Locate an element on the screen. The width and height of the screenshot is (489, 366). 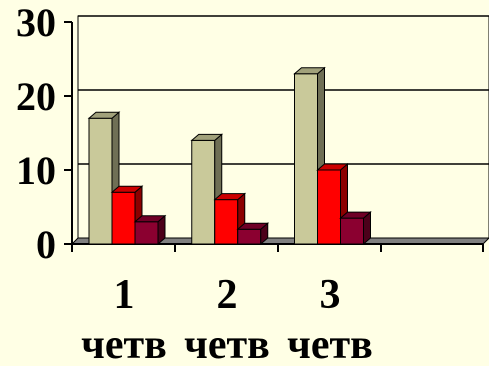
x-tick-word-3: четв is located at coordinates (330, 344).